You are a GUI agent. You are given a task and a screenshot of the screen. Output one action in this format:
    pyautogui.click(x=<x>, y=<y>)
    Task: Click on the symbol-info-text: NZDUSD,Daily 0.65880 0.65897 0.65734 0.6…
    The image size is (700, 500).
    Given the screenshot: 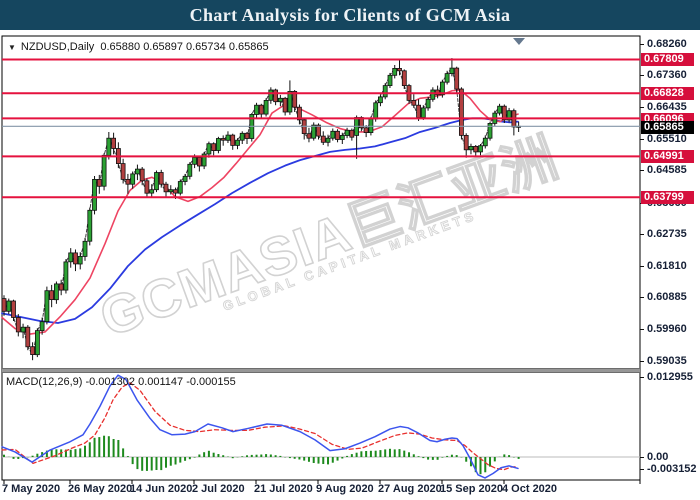 What is the action you would take?
    pyautogui.click(x=144, y=47)
    